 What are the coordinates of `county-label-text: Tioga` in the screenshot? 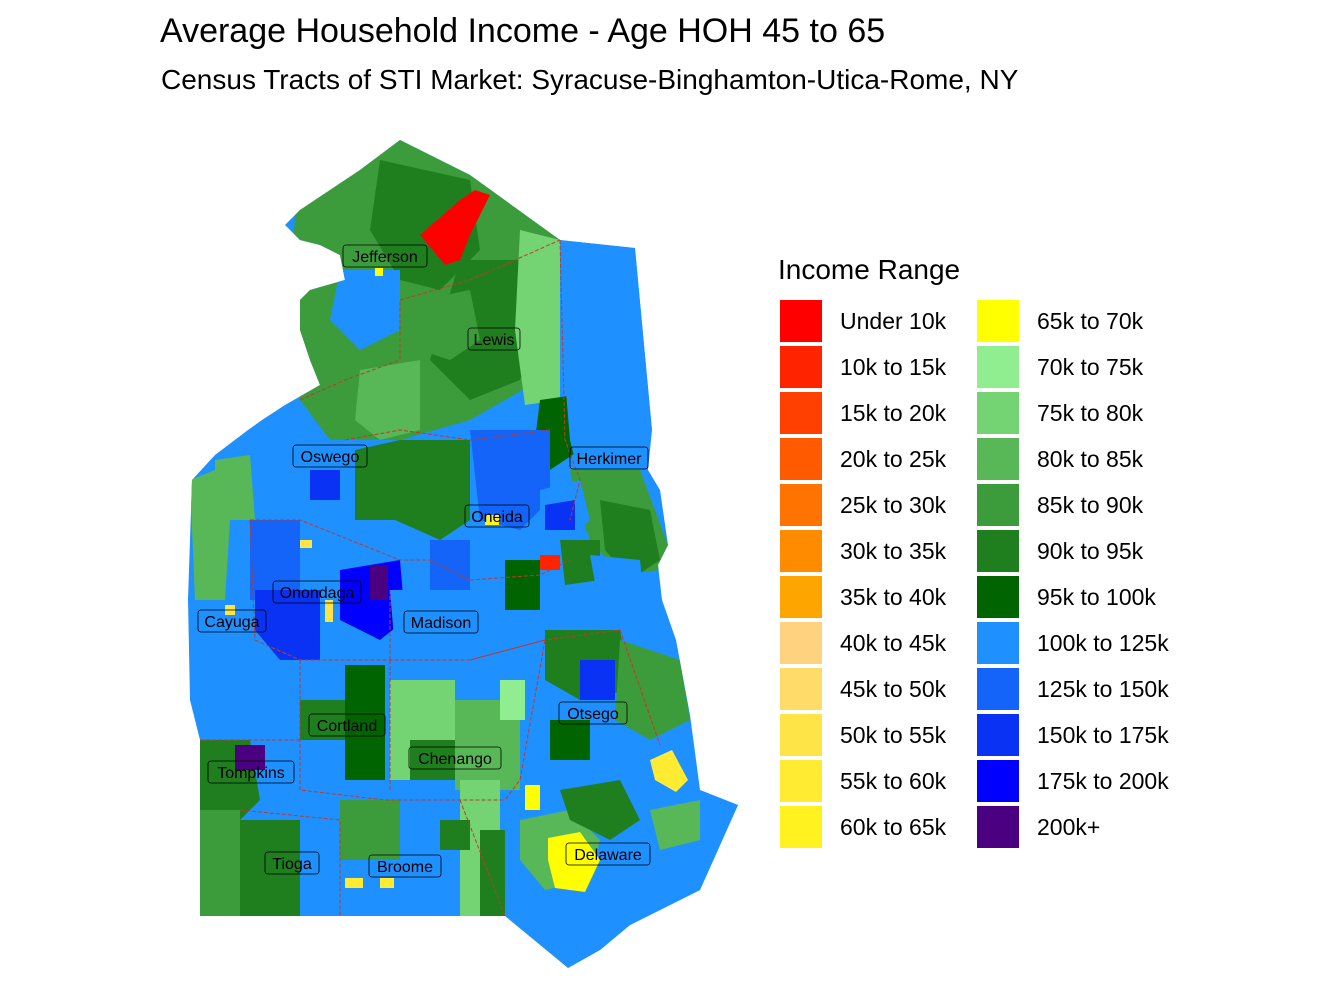 It's located at (292, 864).